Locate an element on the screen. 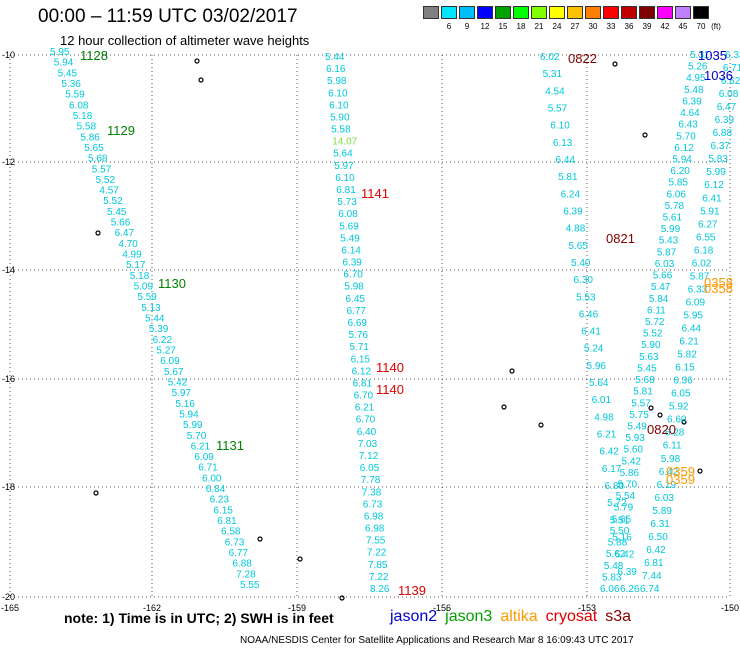 The height and width of the screenshot is (650, 740). swh-value: 5.57 is located at coordinates (558, 109).